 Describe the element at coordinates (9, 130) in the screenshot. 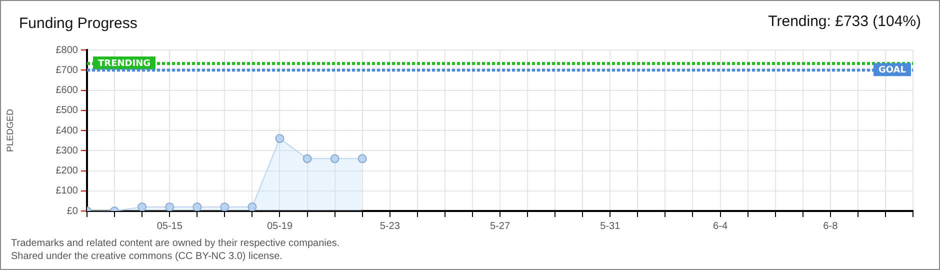

I see `y-axis-title: PLEDGED` at that location.